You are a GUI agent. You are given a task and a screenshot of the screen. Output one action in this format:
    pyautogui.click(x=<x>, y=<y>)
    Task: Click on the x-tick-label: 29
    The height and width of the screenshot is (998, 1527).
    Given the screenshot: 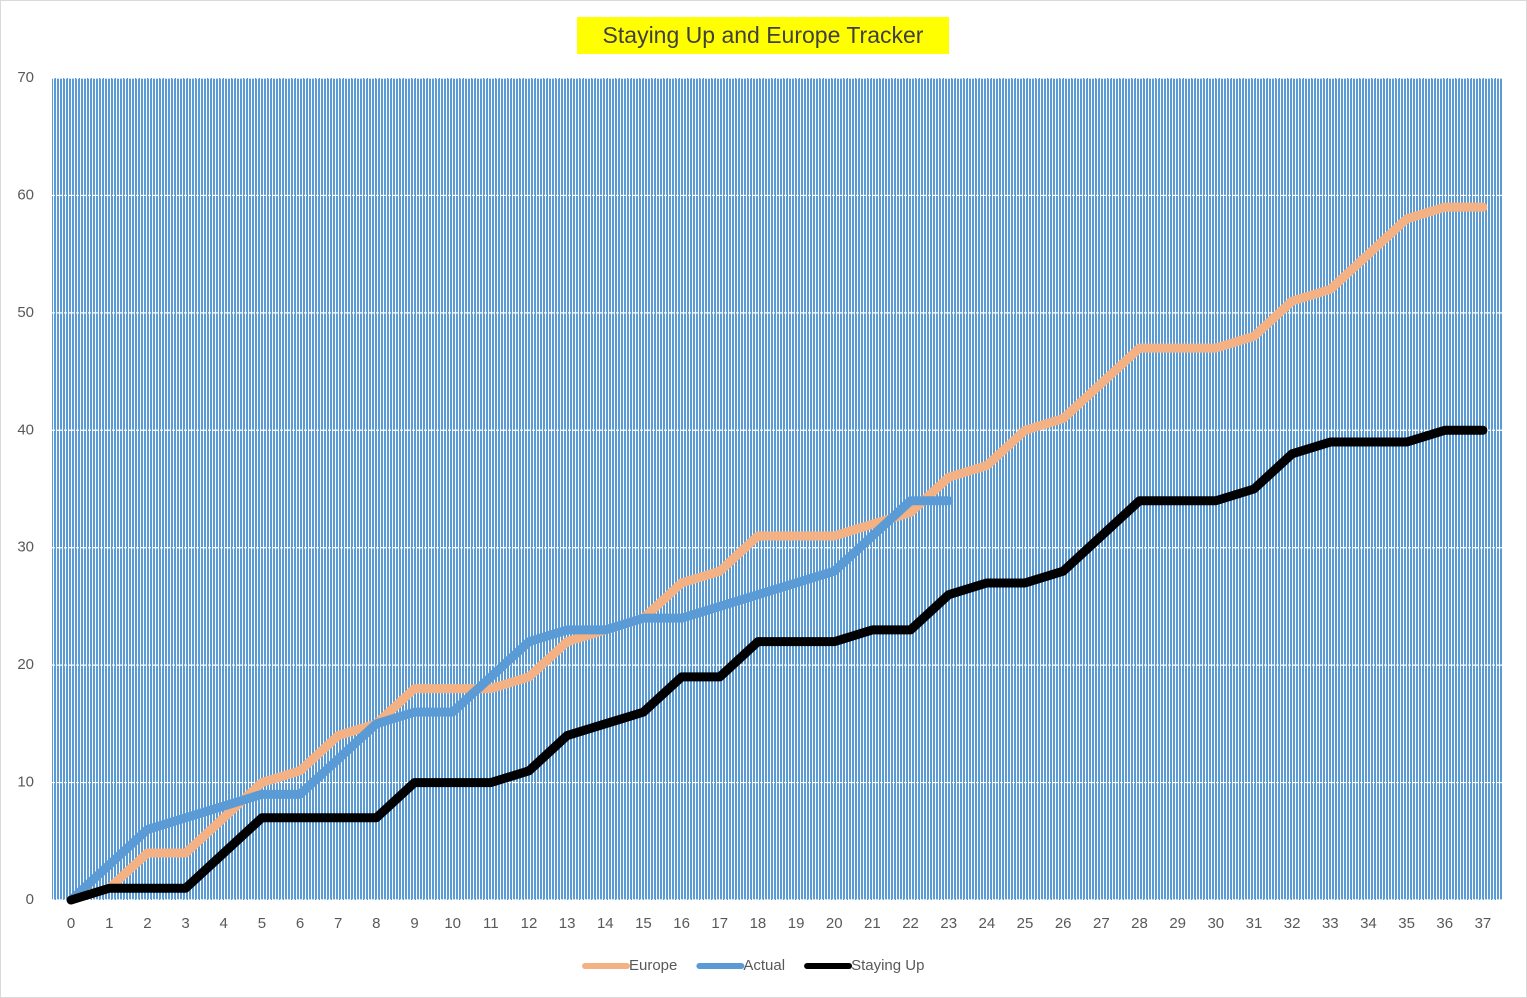 What is the action you would take?
    pyautogui.click(x=1177, y=923)
    